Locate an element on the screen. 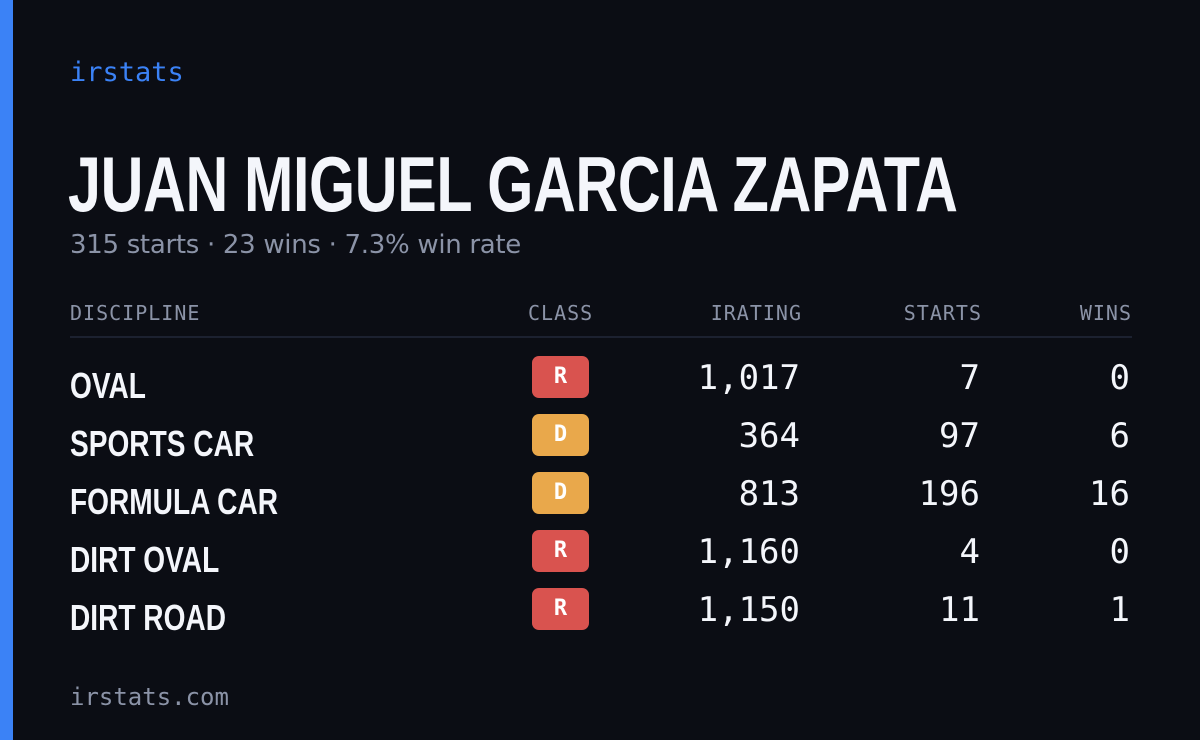  table-header: DISCIPLINE CLASS IRATING STARTS WINS is located at coordinates (601, 317).